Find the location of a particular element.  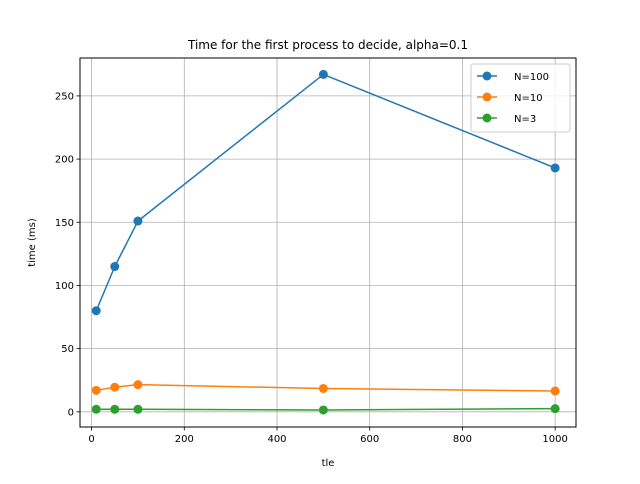

x-tick-label: 200 is located at coordinates (184, 439).